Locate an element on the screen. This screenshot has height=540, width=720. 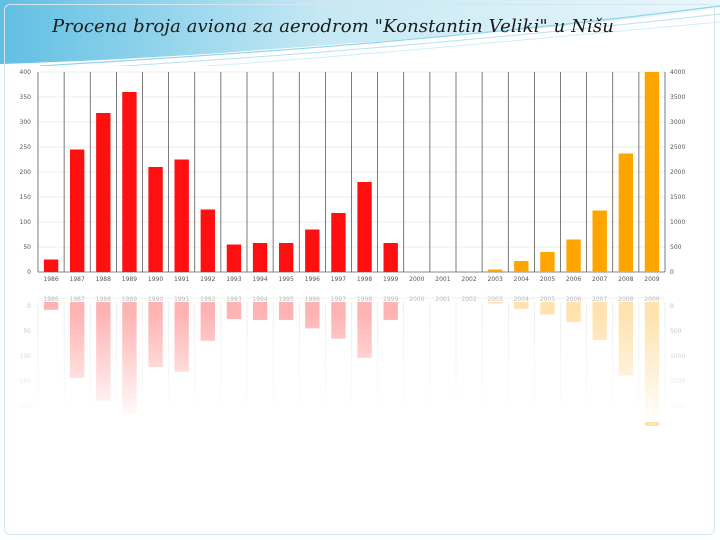
reflection-x-tick-label: 1986 is located at coordinates (50, 299).